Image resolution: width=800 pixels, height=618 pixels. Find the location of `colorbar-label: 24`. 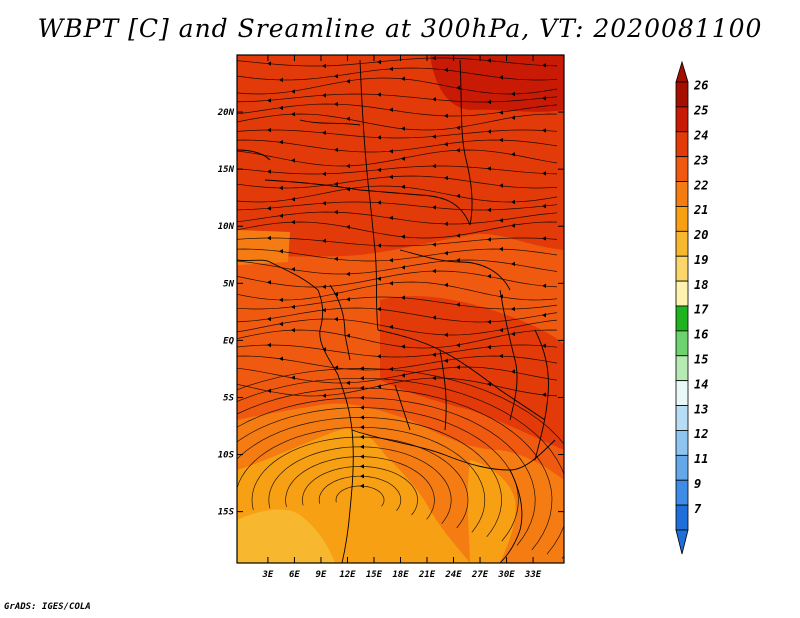

colorbar-label: 24 is located at coordinates (700, 136).